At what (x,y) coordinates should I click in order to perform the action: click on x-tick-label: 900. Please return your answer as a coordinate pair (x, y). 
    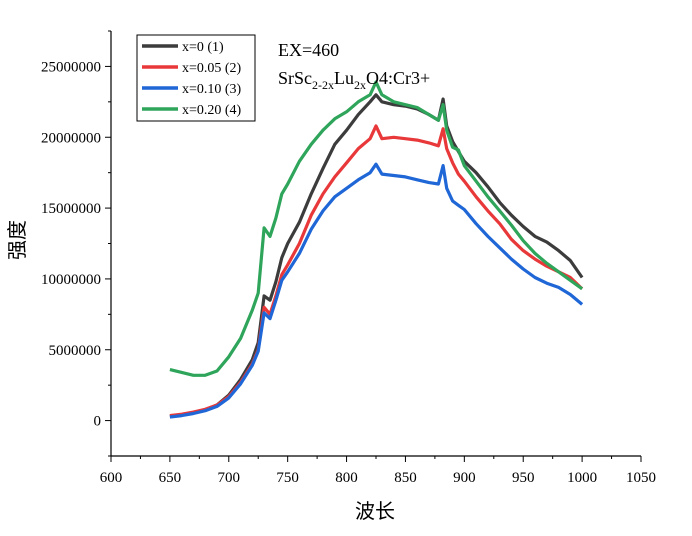
    Looking at the image, I should click on (464, 478).